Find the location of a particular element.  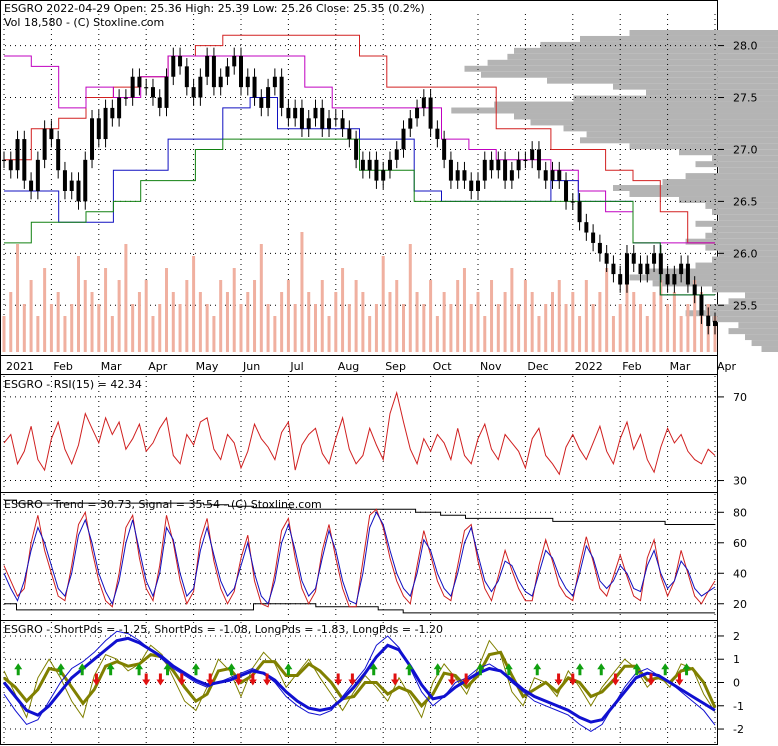

trend-line is located at coordinates (359, 558).